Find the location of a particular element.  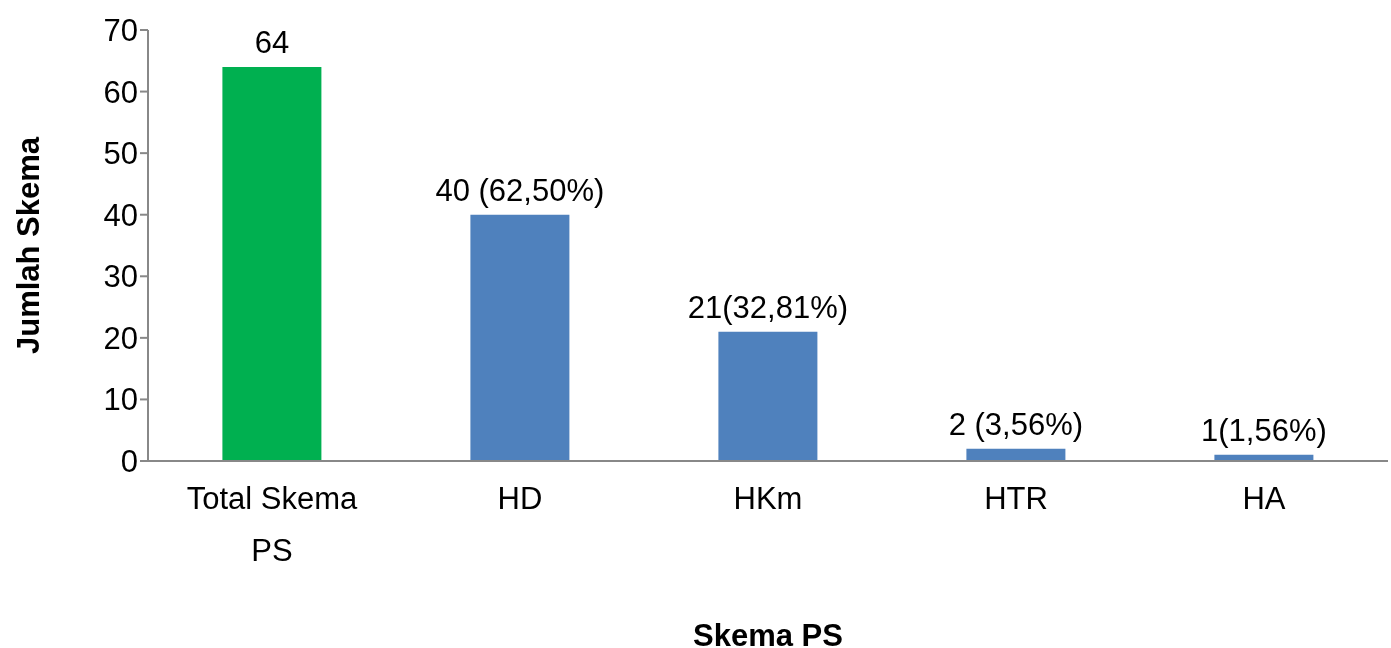

y-tick-label: 70 is located at coordinates (120, 31).